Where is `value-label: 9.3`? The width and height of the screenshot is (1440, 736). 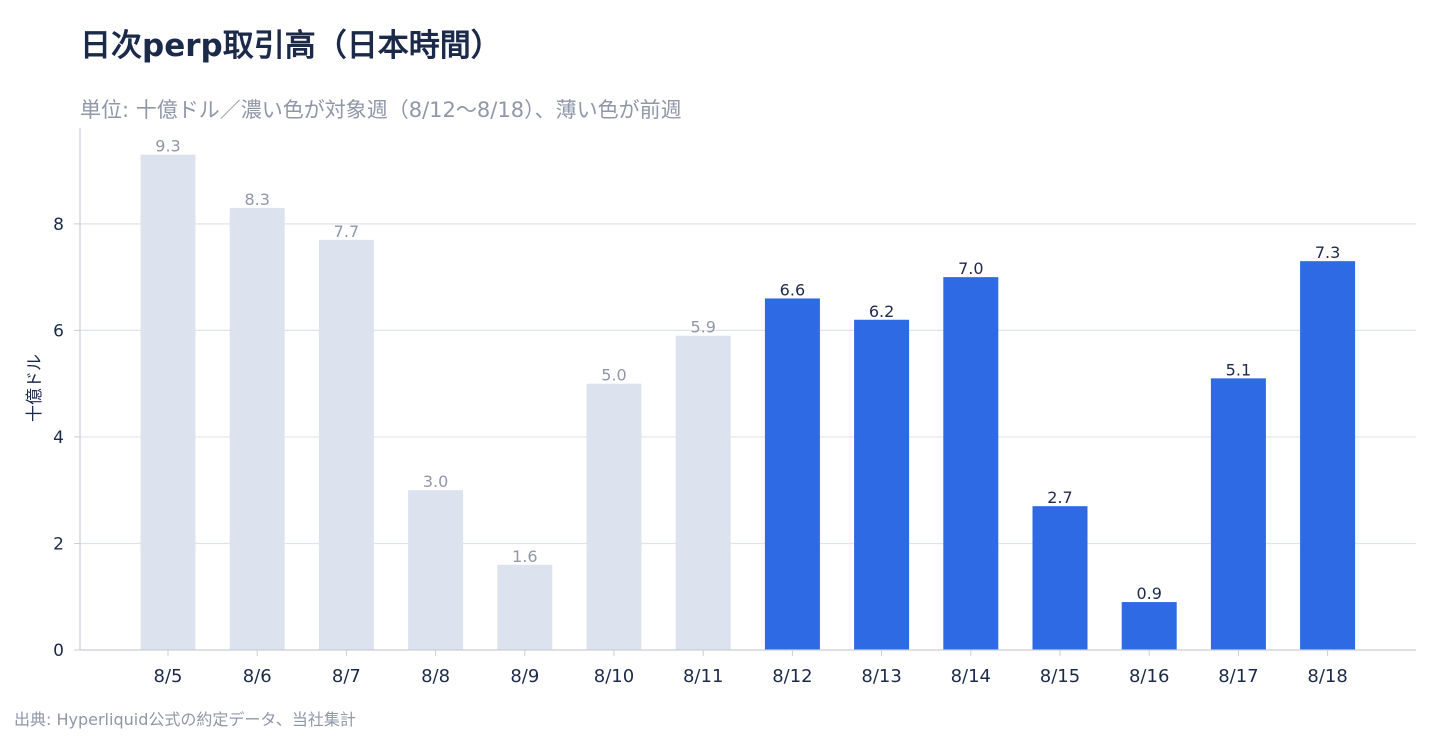 value-label: 9.3 is located at coordinates (167, 146).